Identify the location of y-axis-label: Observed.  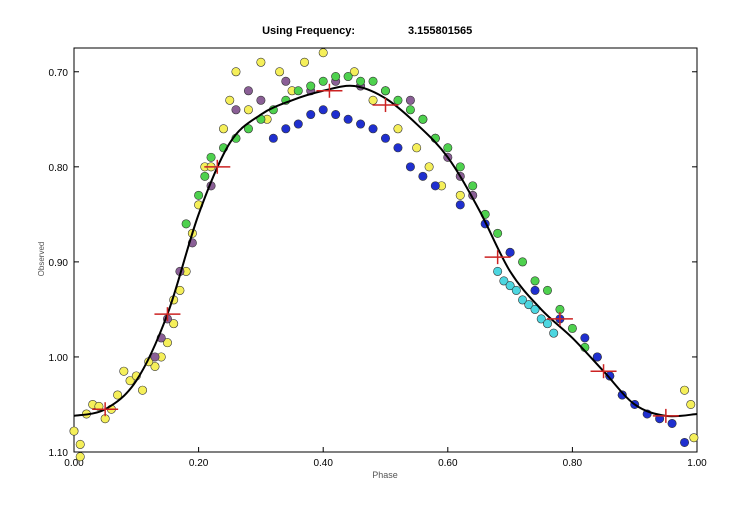
(41, 259).